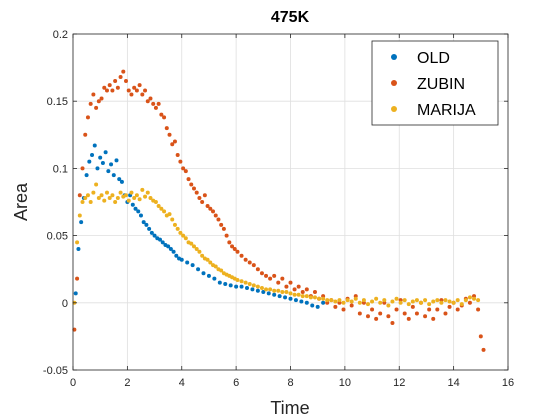 This screenshot has height=420, width=560. I want to click on x-tick-label: 16, so click(508, 383).